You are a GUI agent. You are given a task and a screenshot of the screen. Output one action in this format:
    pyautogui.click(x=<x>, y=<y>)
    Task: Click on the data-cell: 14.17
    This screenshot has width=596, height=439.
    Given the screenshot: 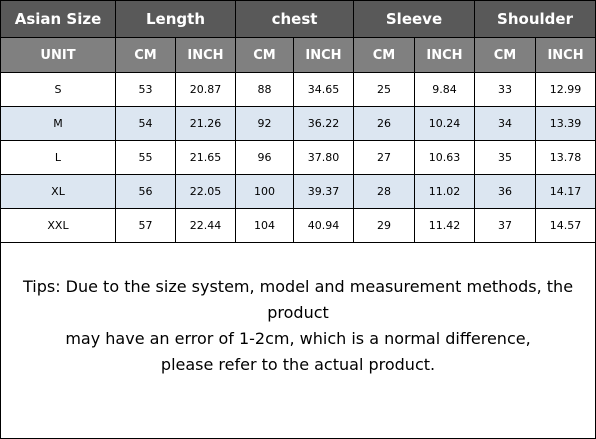 What is the action you would take?
    pyautogui.click(x=565, y=191)
    